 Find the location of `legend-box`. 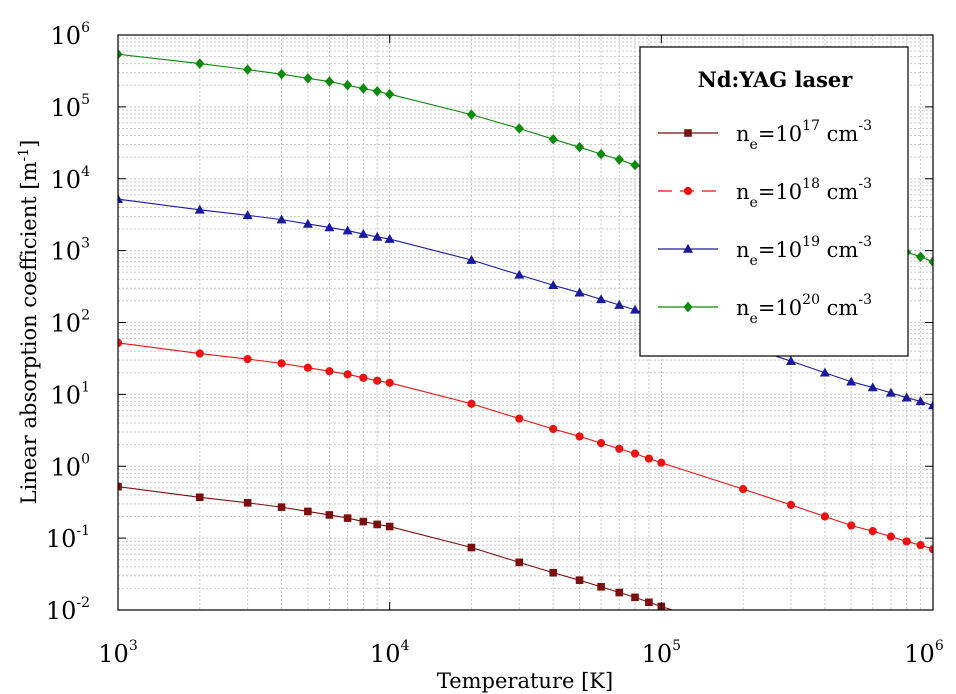

legend-box is located at coordinates (774, 201).